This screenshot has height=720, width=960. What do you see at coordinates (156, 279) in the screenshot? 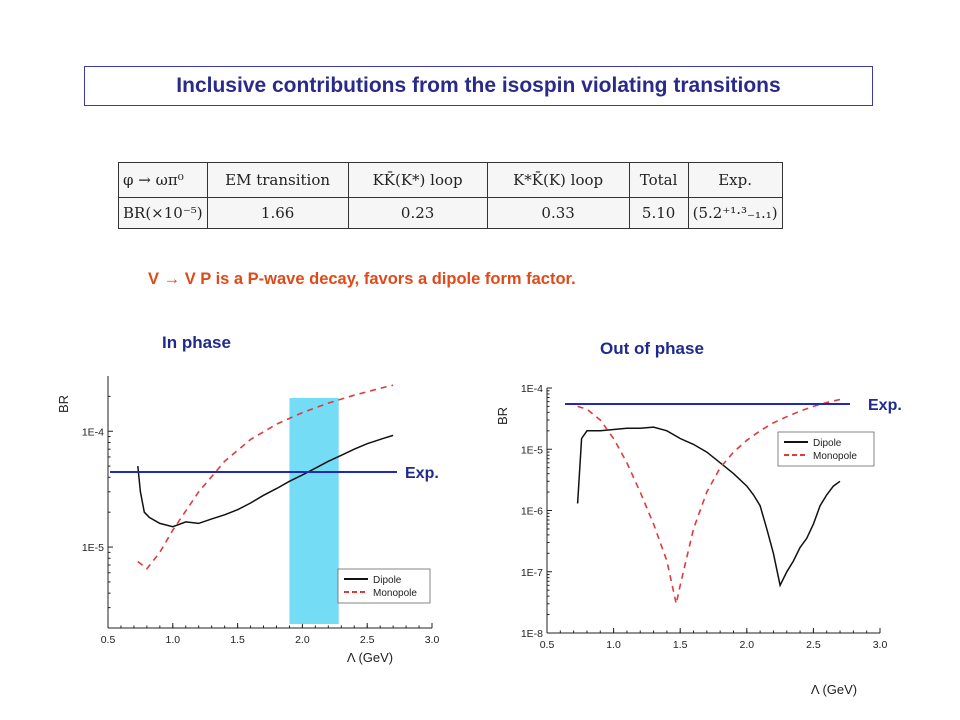
I see `note-text: V` at bounding box center [156, 279].